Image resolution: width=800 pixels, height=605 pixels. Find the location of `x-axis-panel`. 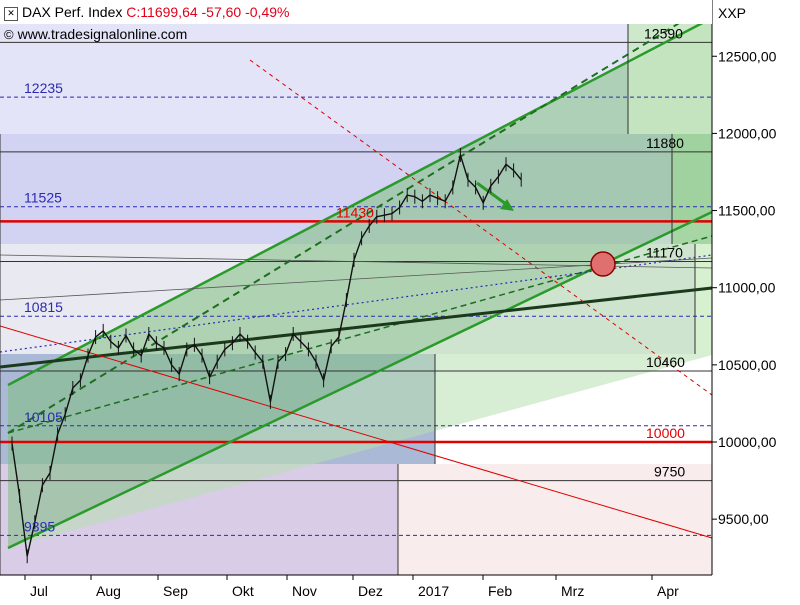

x-axis-panel is located at coordinates (356, 588).